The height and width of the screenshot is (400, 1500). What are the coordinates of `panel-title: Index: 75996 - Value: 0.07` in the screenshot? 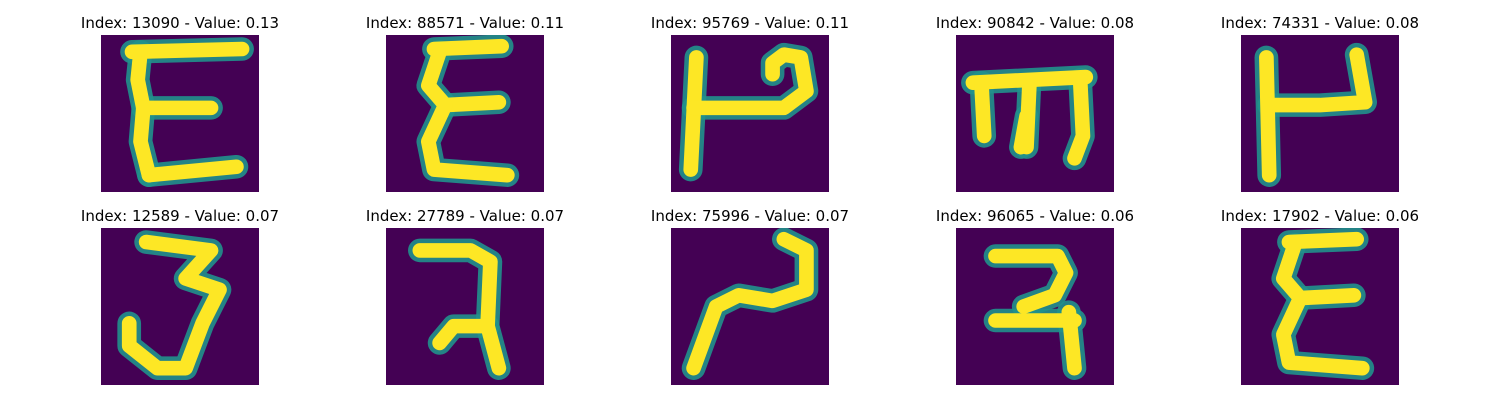 It's located at (750, 216).